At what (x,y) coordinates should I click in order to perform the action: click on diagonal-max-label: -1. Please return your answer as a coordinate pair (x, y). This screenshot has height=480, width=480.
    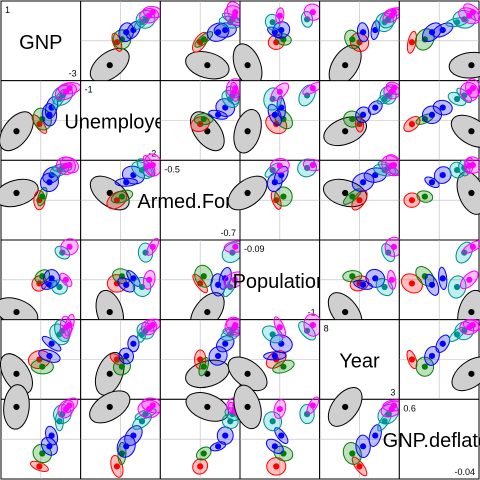
    Looking at the image, I should click on (89, 90).